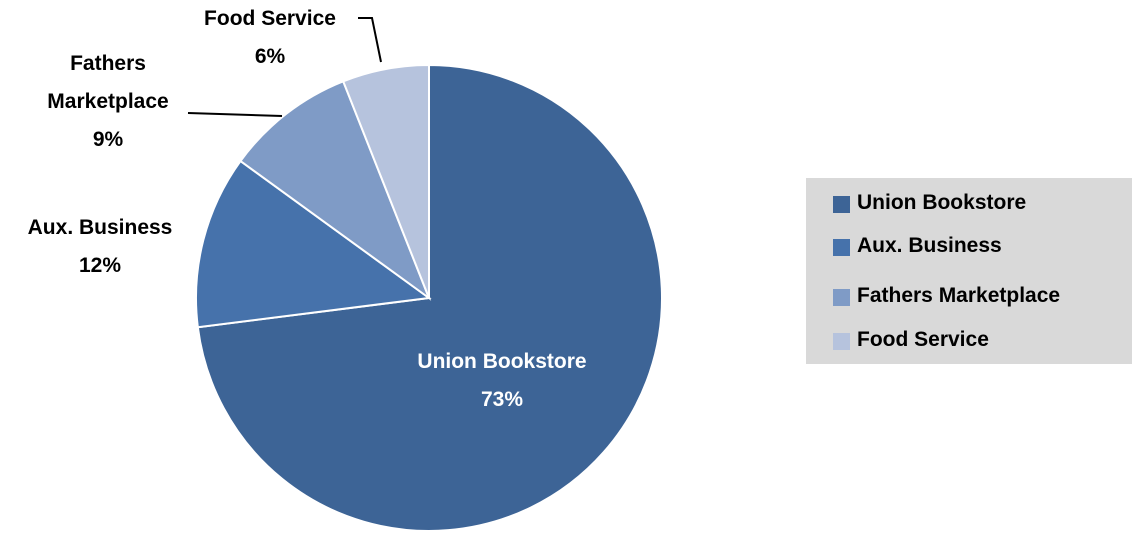  What do you see at coordinates (959, 295) in the screenshot?
I see `legend-label: Fathers Marketplace` at bounding box center [959, 295].